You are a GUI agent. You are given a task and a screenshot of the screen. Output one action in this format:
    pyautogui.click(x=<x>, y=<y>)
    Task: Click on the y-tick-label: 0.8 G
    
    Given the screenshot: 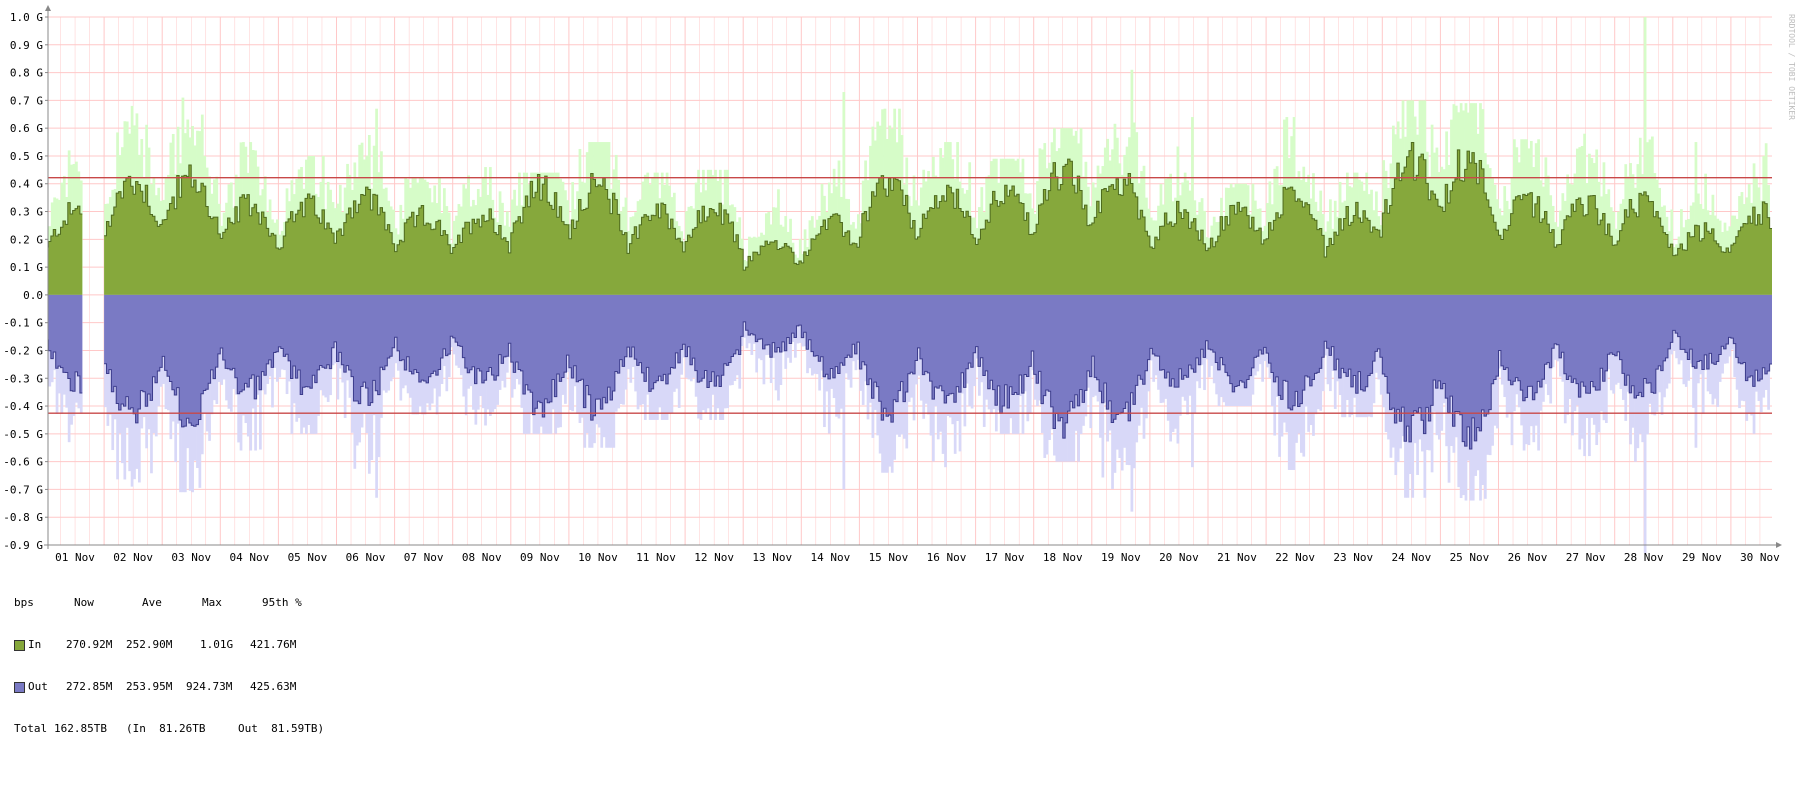 What is the action you would take?
    pyautogui.click(x=26, y=73)
    